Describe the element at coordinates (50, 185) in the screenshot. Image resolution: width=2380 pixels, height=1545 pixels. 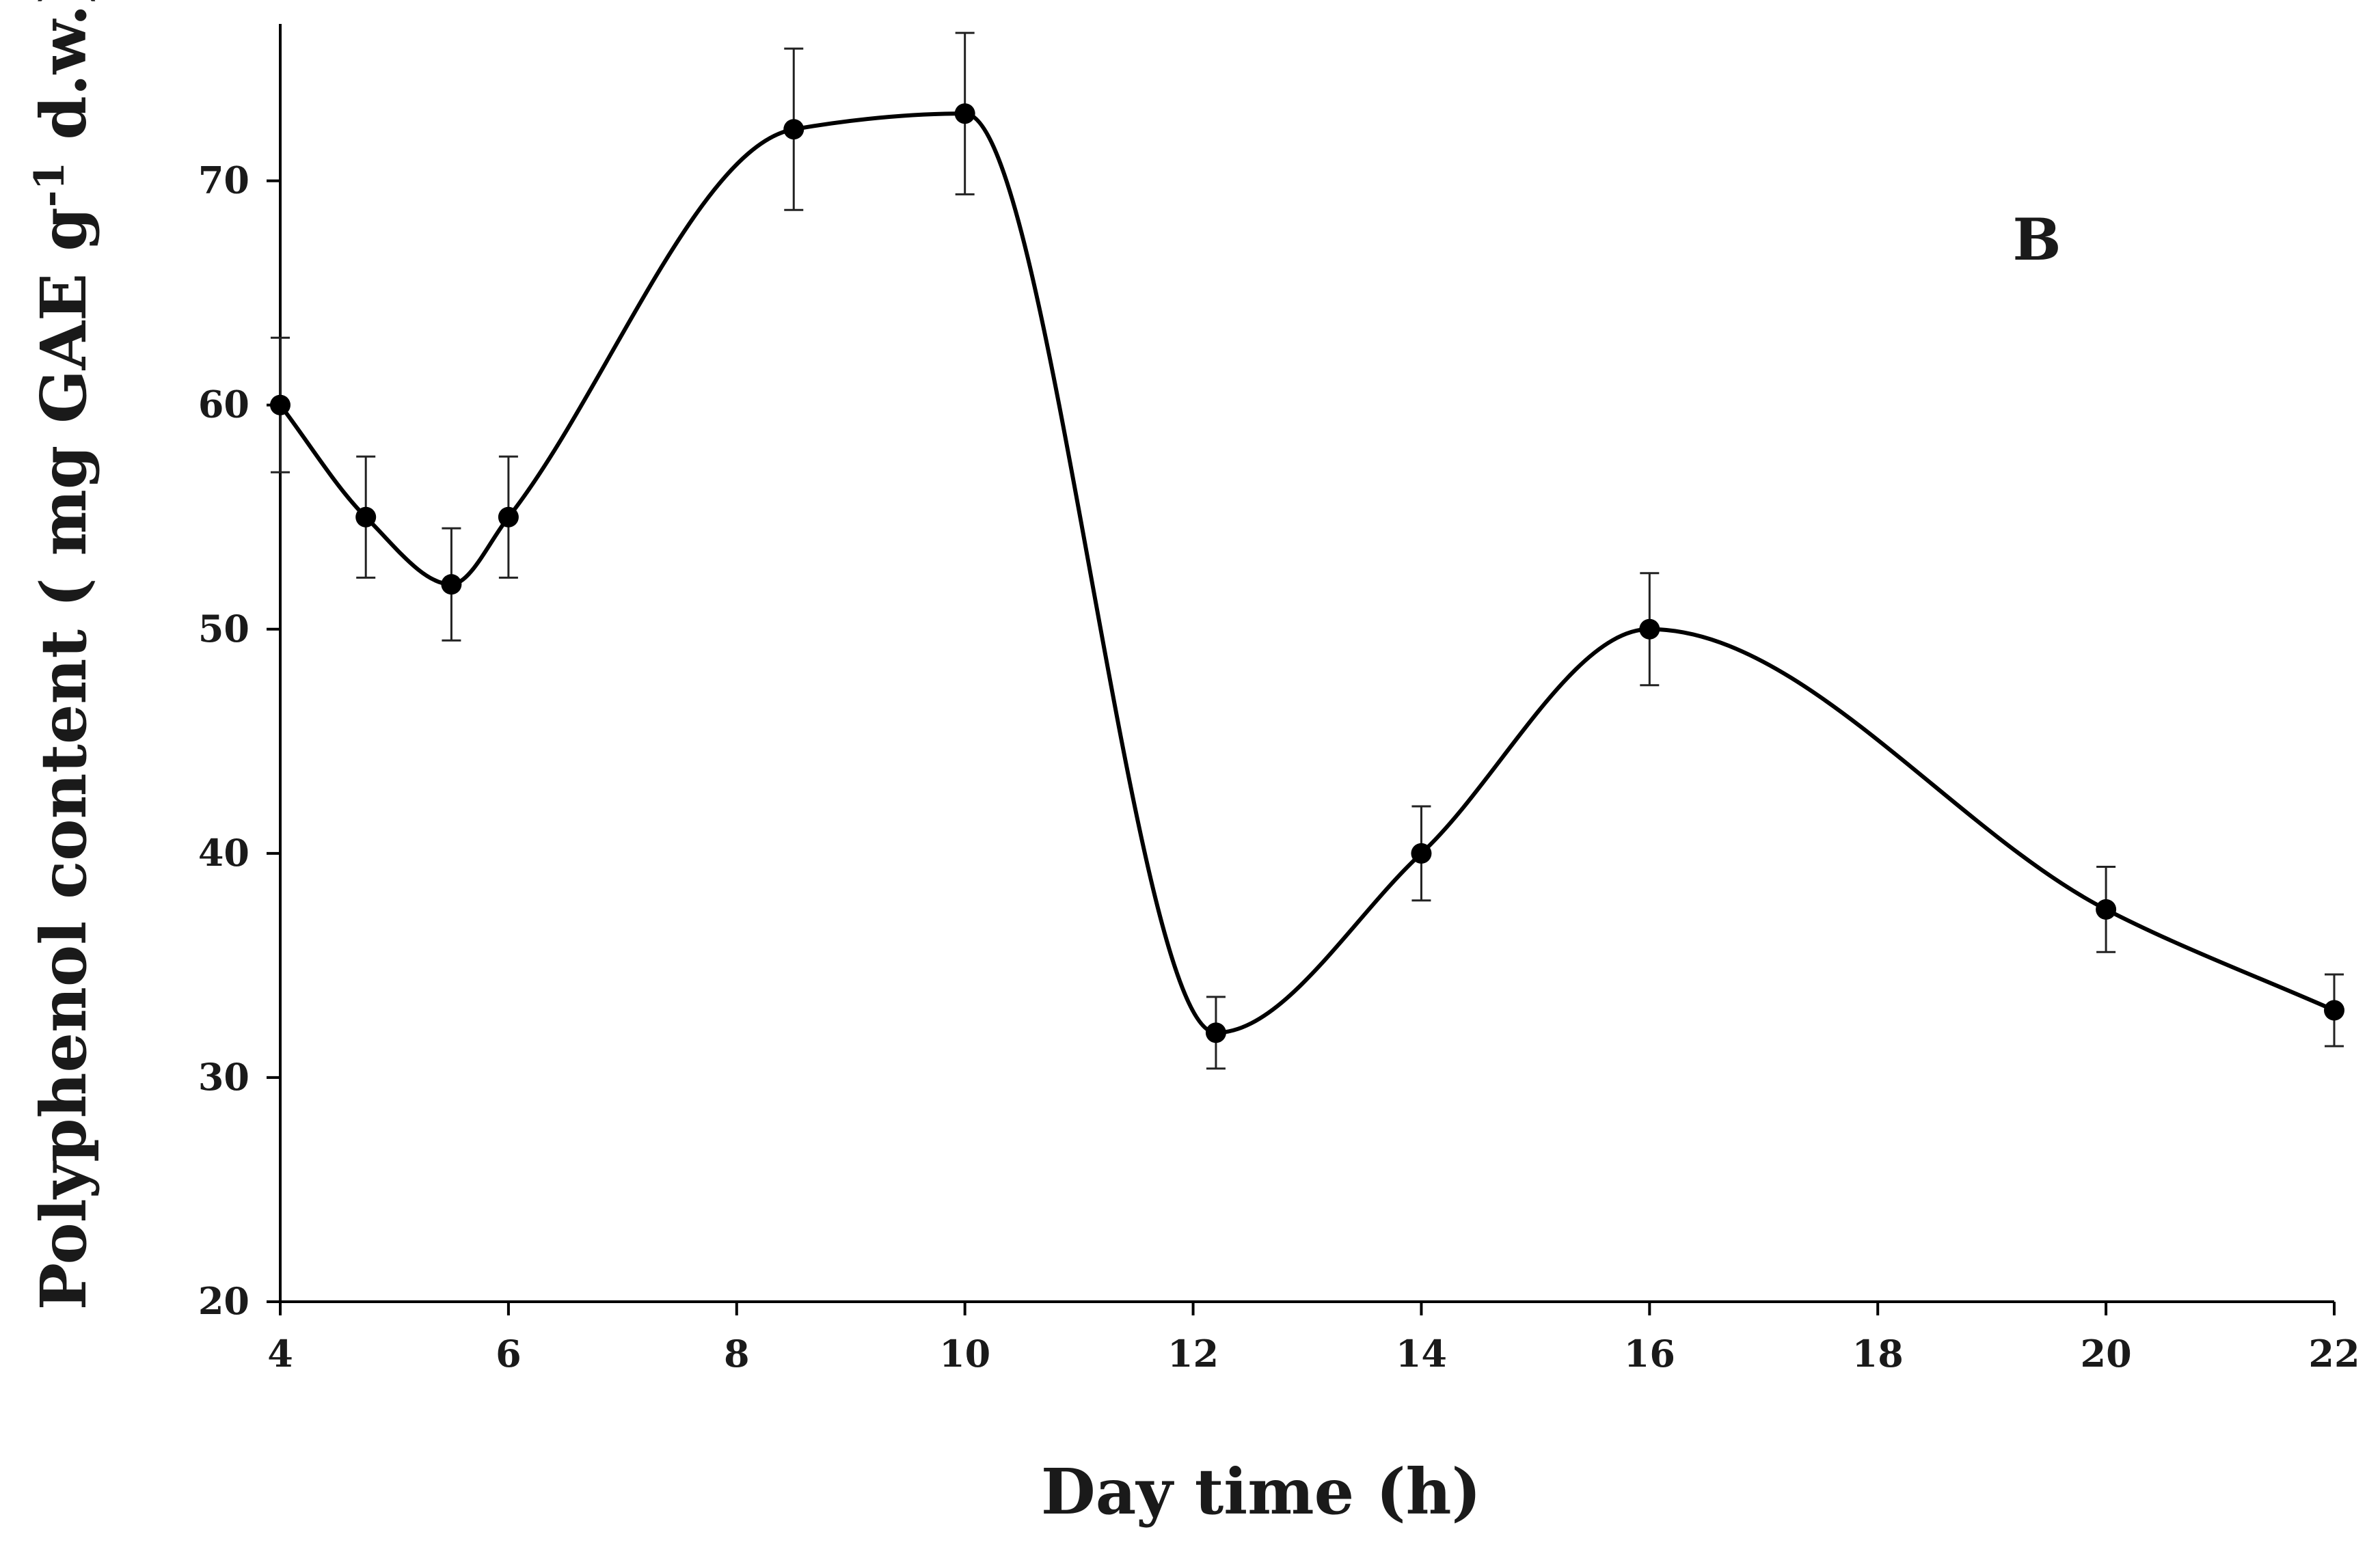
I see `y-axis-title-superscript: -1` at that location.